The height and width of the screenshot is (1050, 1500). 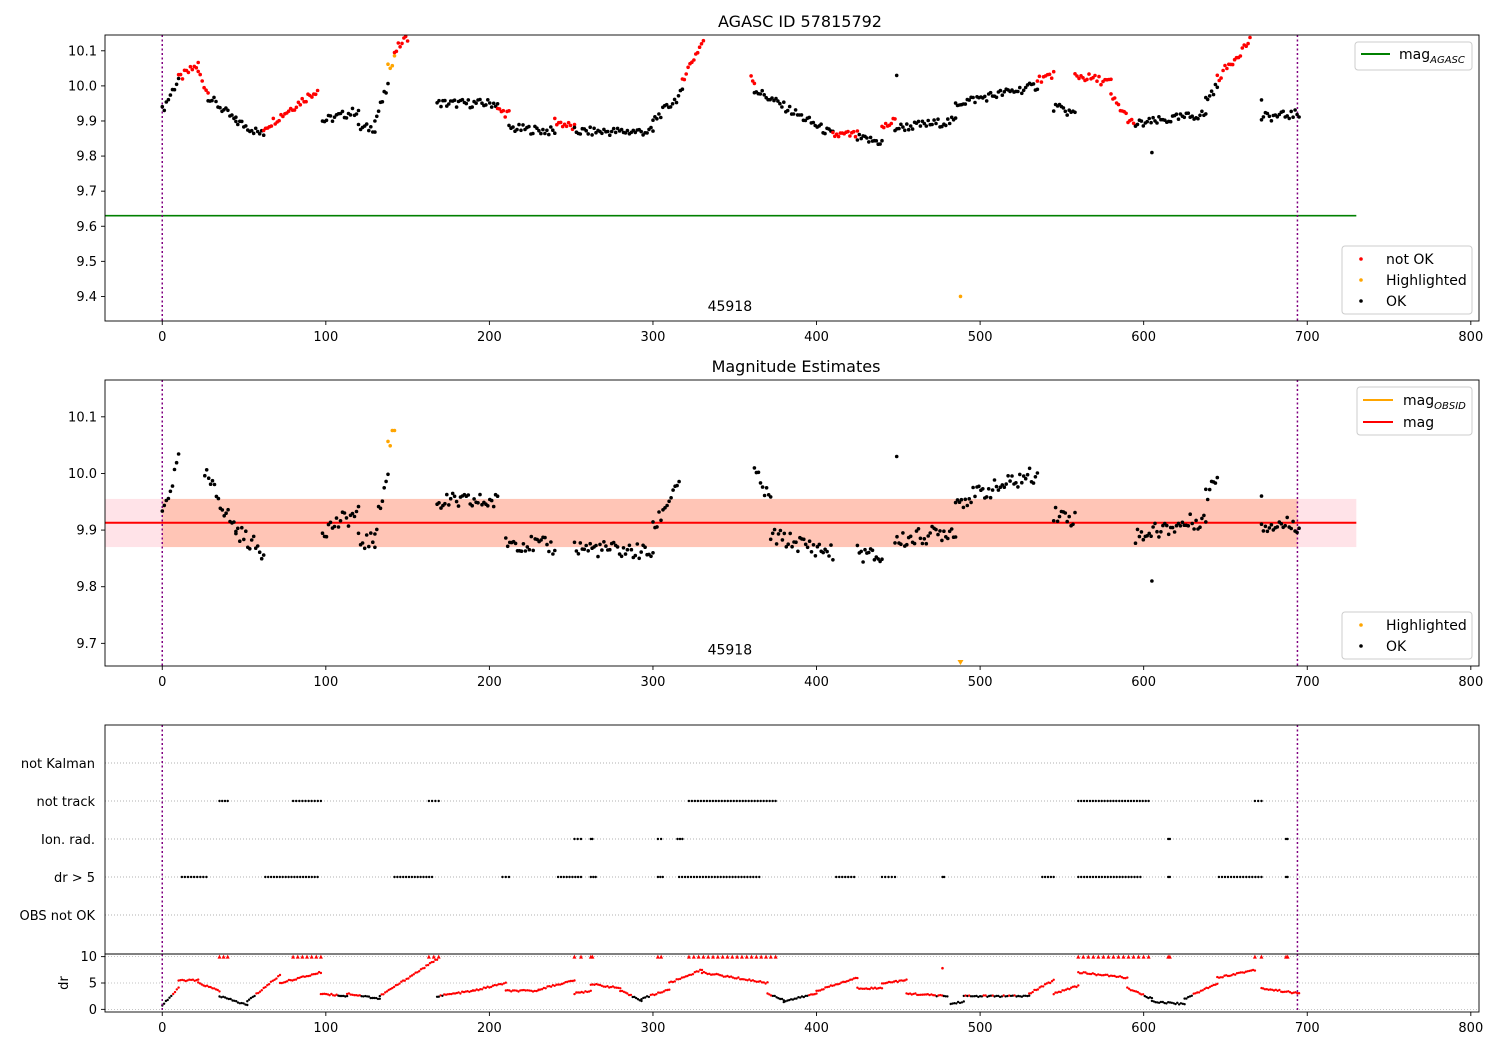 I want to click on legend-label-sub: OBSID, so click(x=1450, y=406).